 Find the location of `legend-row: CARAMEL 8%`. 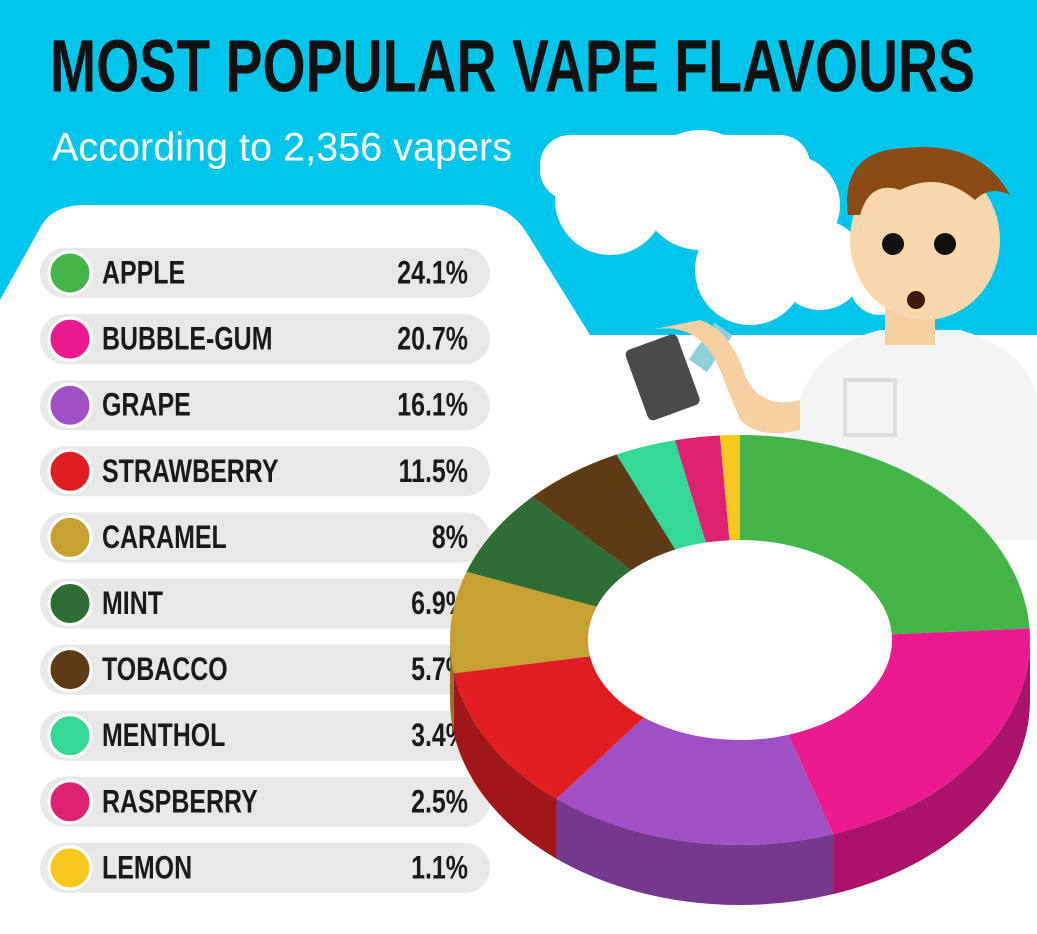

legend-row: CARAMEL 8% is located at coordinates (265, 537).